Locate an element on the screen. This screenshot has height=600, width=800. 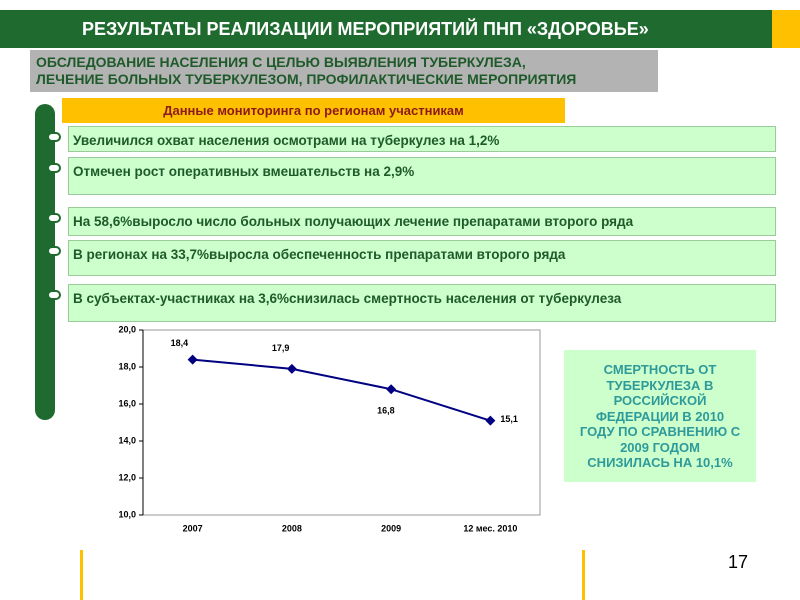
callout-line: ГОДУ ПО СРАВНЕНИЮ С is located at coordinates (660, 431).